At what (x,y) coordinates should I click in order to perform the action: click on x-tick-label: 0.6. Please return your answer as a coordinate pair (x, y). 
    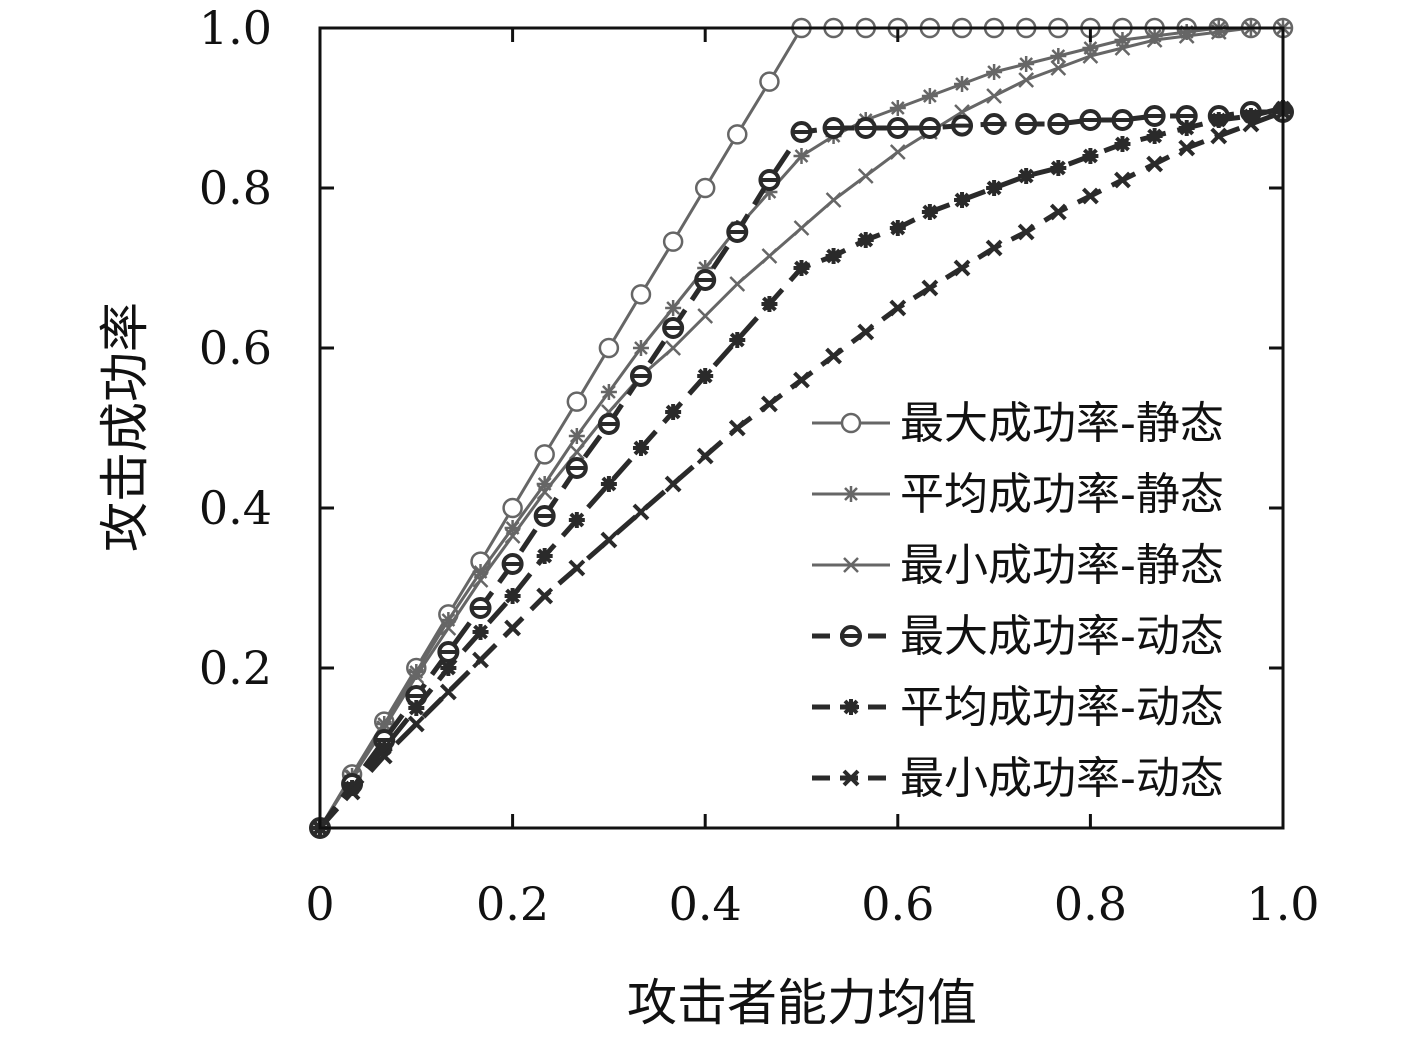
    Looking at the image, I should click on (897, 904).